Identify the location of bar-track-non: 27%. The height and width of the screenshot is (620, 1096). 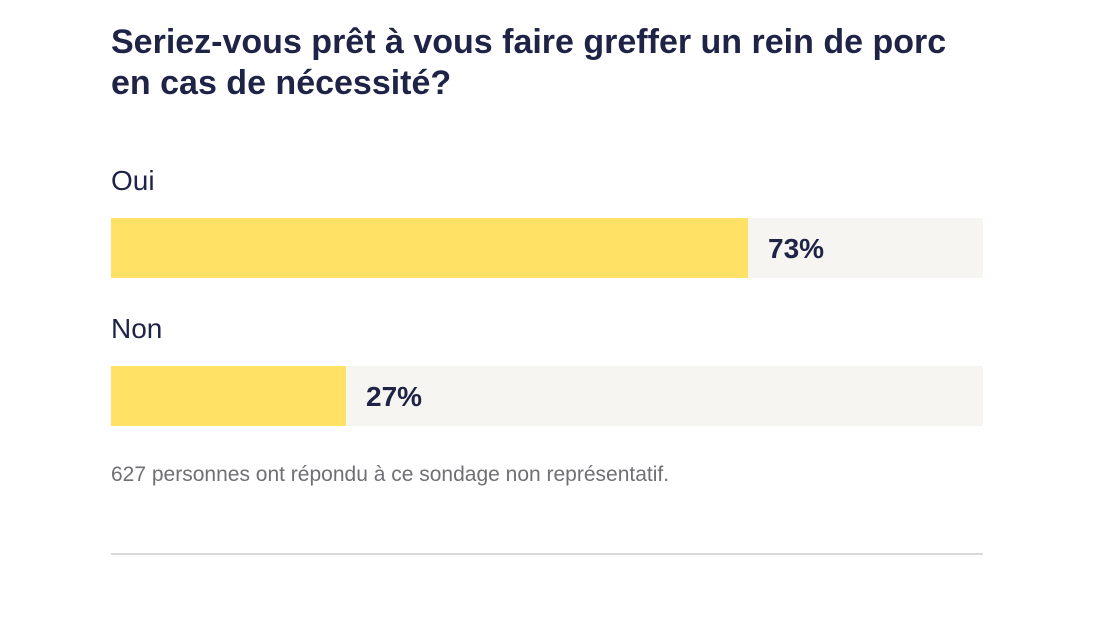
(547, 396).